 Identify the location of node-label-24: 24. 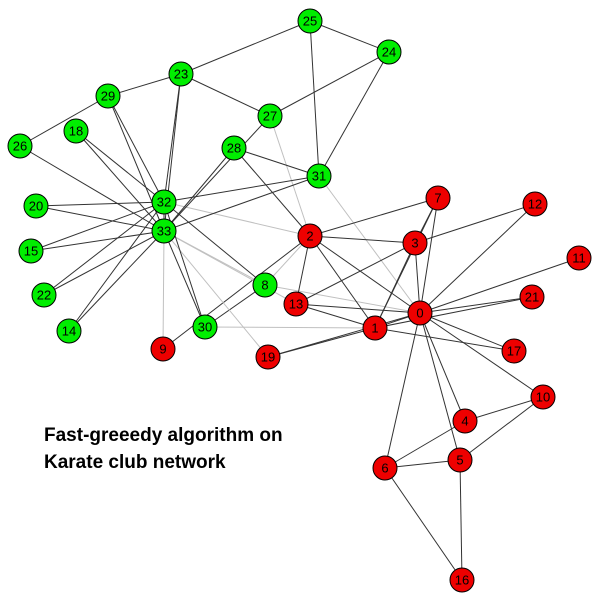
(389, 52).